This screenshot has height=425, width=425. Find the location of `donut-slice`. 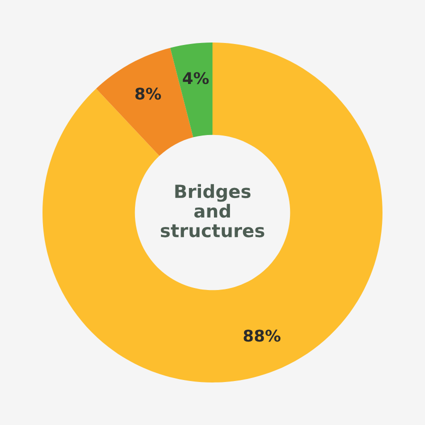

donut-slice is located at coordinates (191, 90).